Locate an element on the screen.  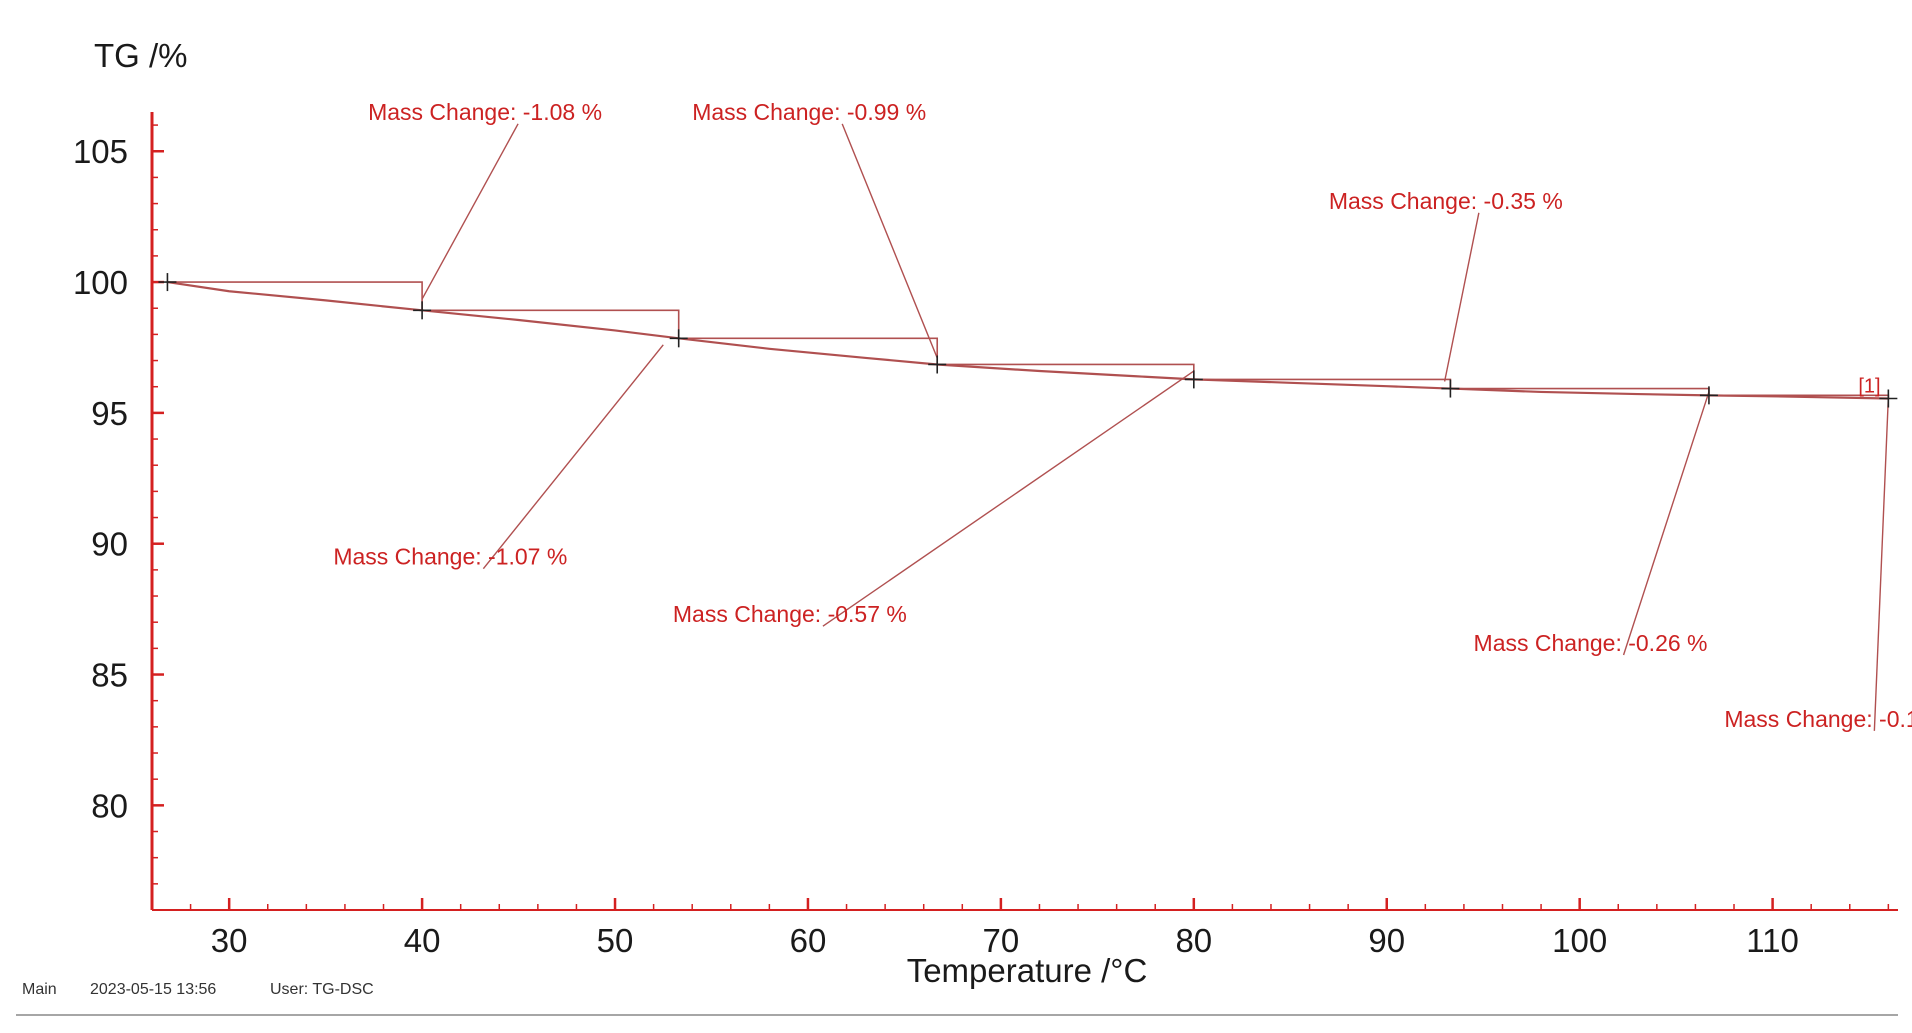
step-markers is located at coordinates (1028, 340).